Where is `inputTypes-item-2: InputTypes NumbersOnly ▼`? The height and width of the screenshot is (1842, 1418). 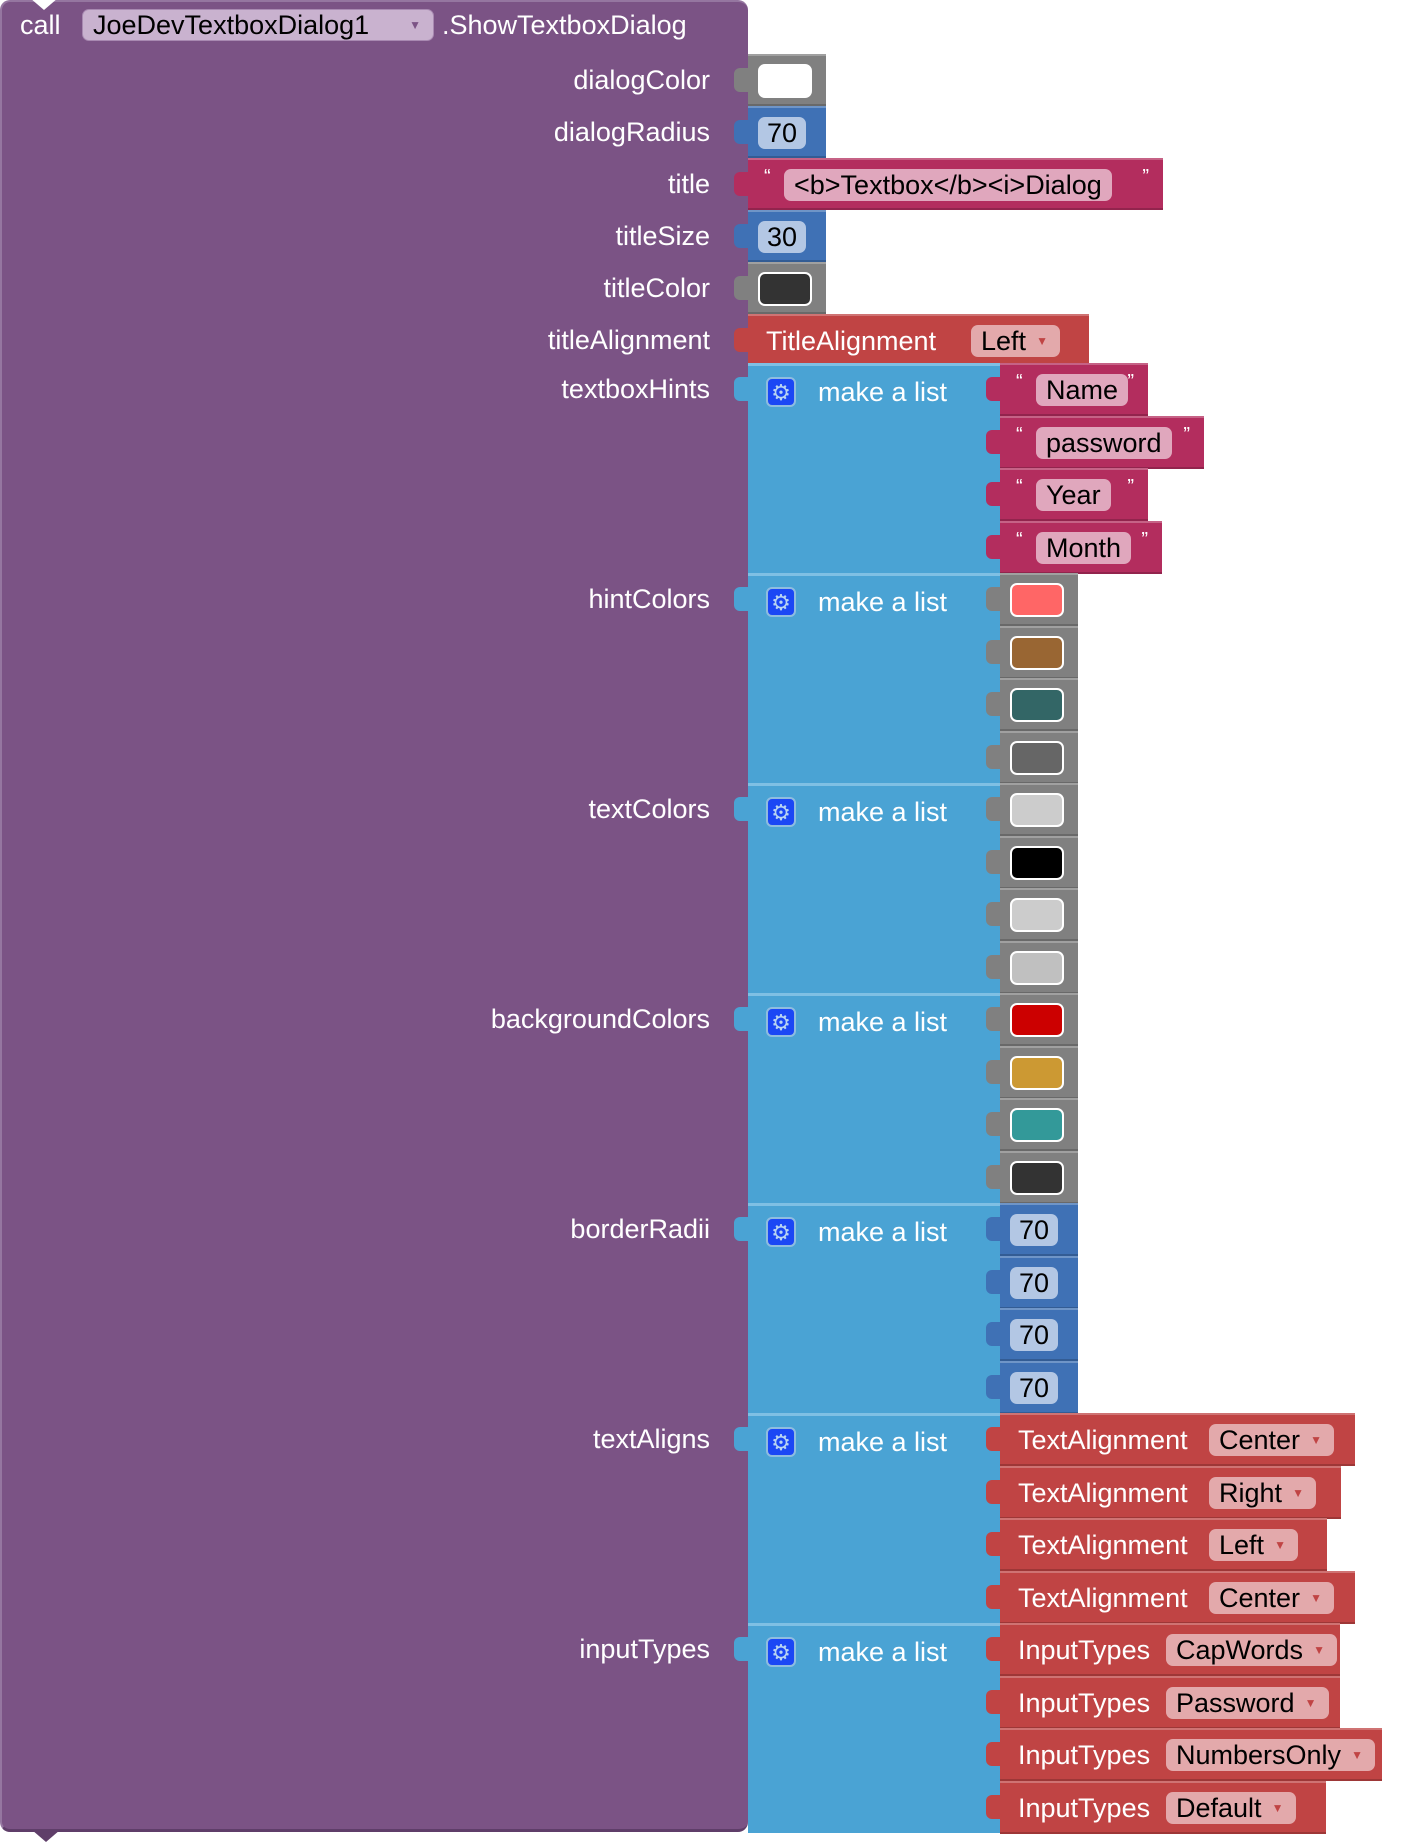 inputTypes-item-2: InputTypes NumbersOnly ▼ is located at coordinates (1191, 1754).